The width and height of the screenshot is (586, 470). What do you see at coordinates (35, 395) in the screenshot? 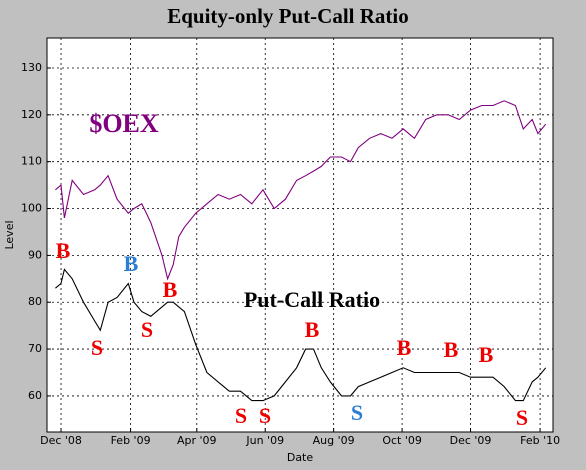
I see `y-tick-label: 60` at bounding box center [35, 395].